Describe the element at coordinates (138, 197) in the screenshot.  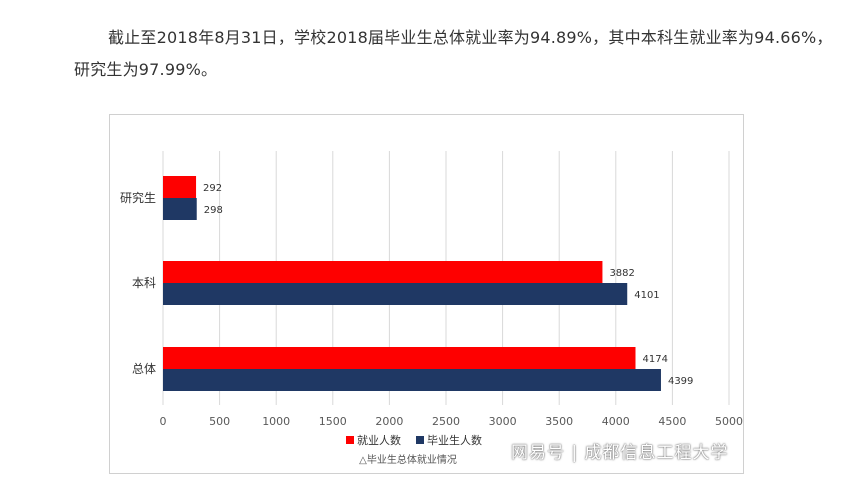
I see `category-label: 研究生` at that location.